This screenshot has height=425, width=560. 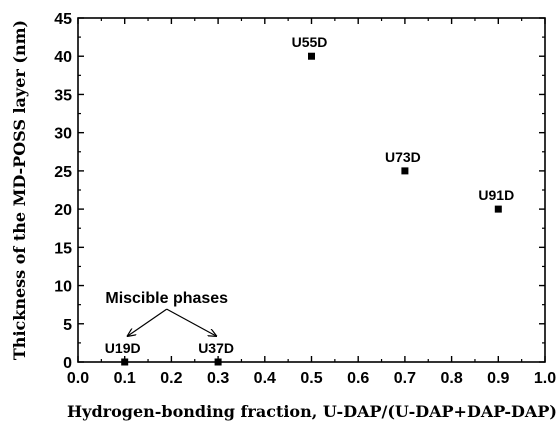 I want to click on x-tick-label: 0.0, so click(x=78, y=378).